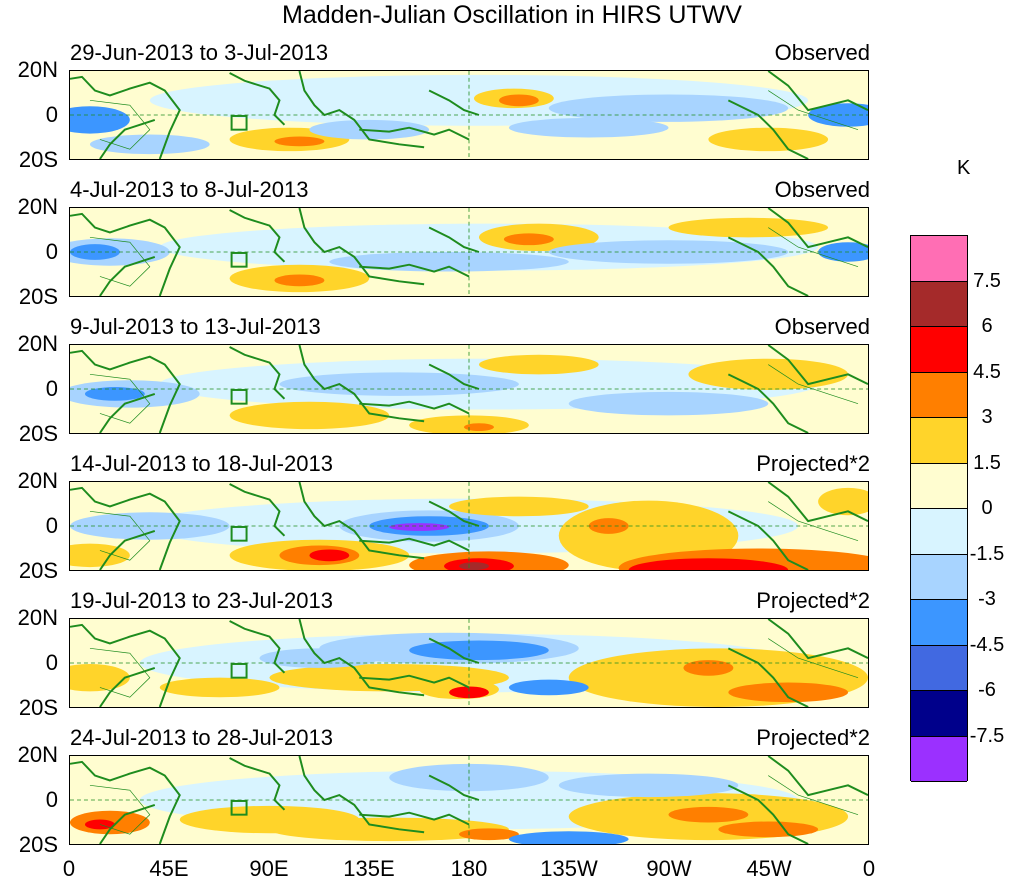  What do you see at coordinates (512, 15) in the screenshot?
I see `figure-title: Madden-Julian Oscillation in HIRS UTWV` at bounding box center [512, 15].